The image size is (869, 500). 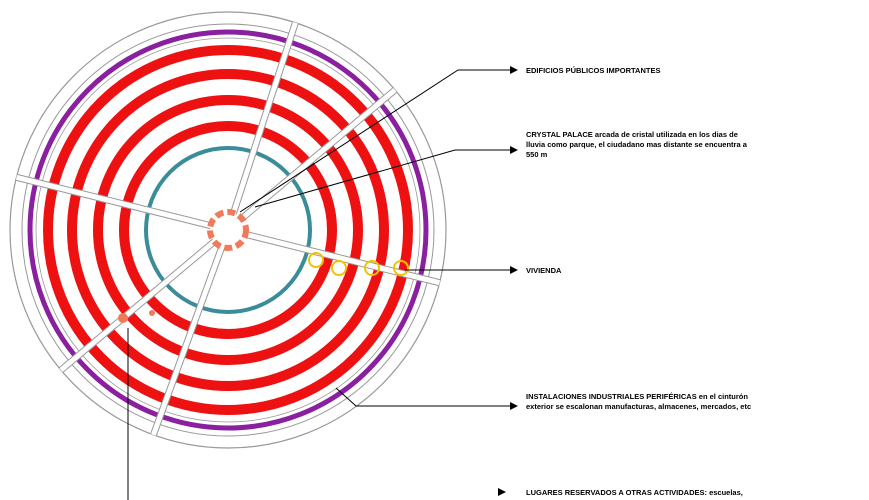 I want to click on crystal-palace-ring, so click(x=228, y=230).